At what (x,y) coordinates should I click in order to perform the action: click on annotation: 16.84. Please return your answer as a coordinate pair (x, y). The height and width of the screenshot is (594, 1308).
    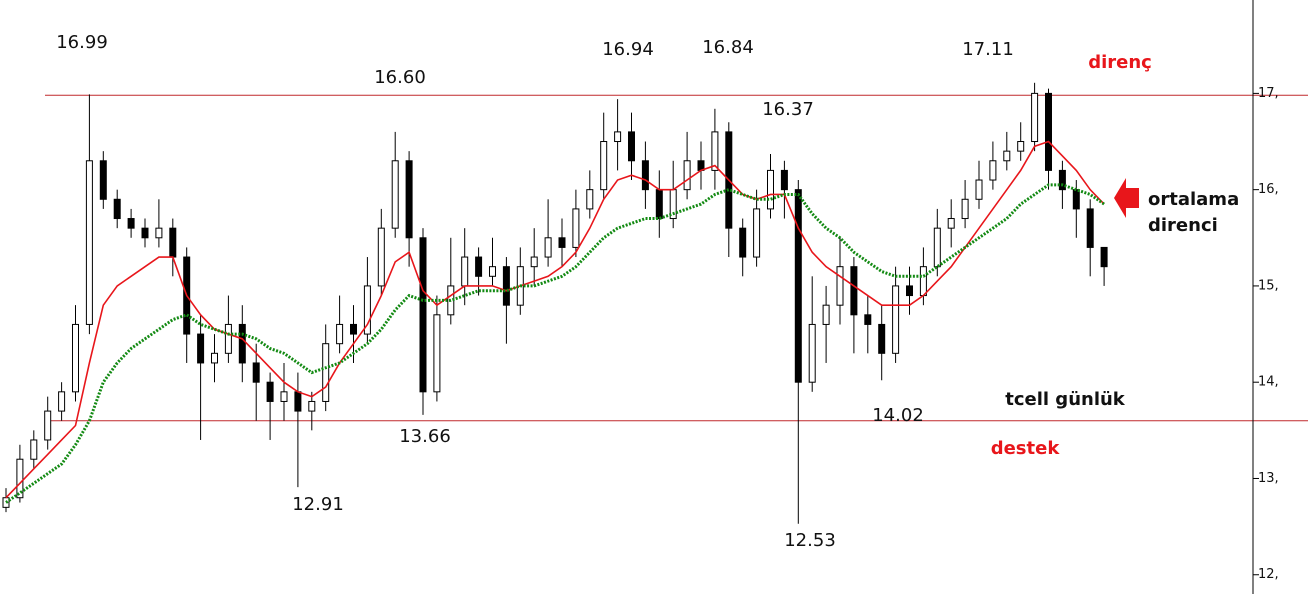
    Looking at the image, I should click on (728, 47).